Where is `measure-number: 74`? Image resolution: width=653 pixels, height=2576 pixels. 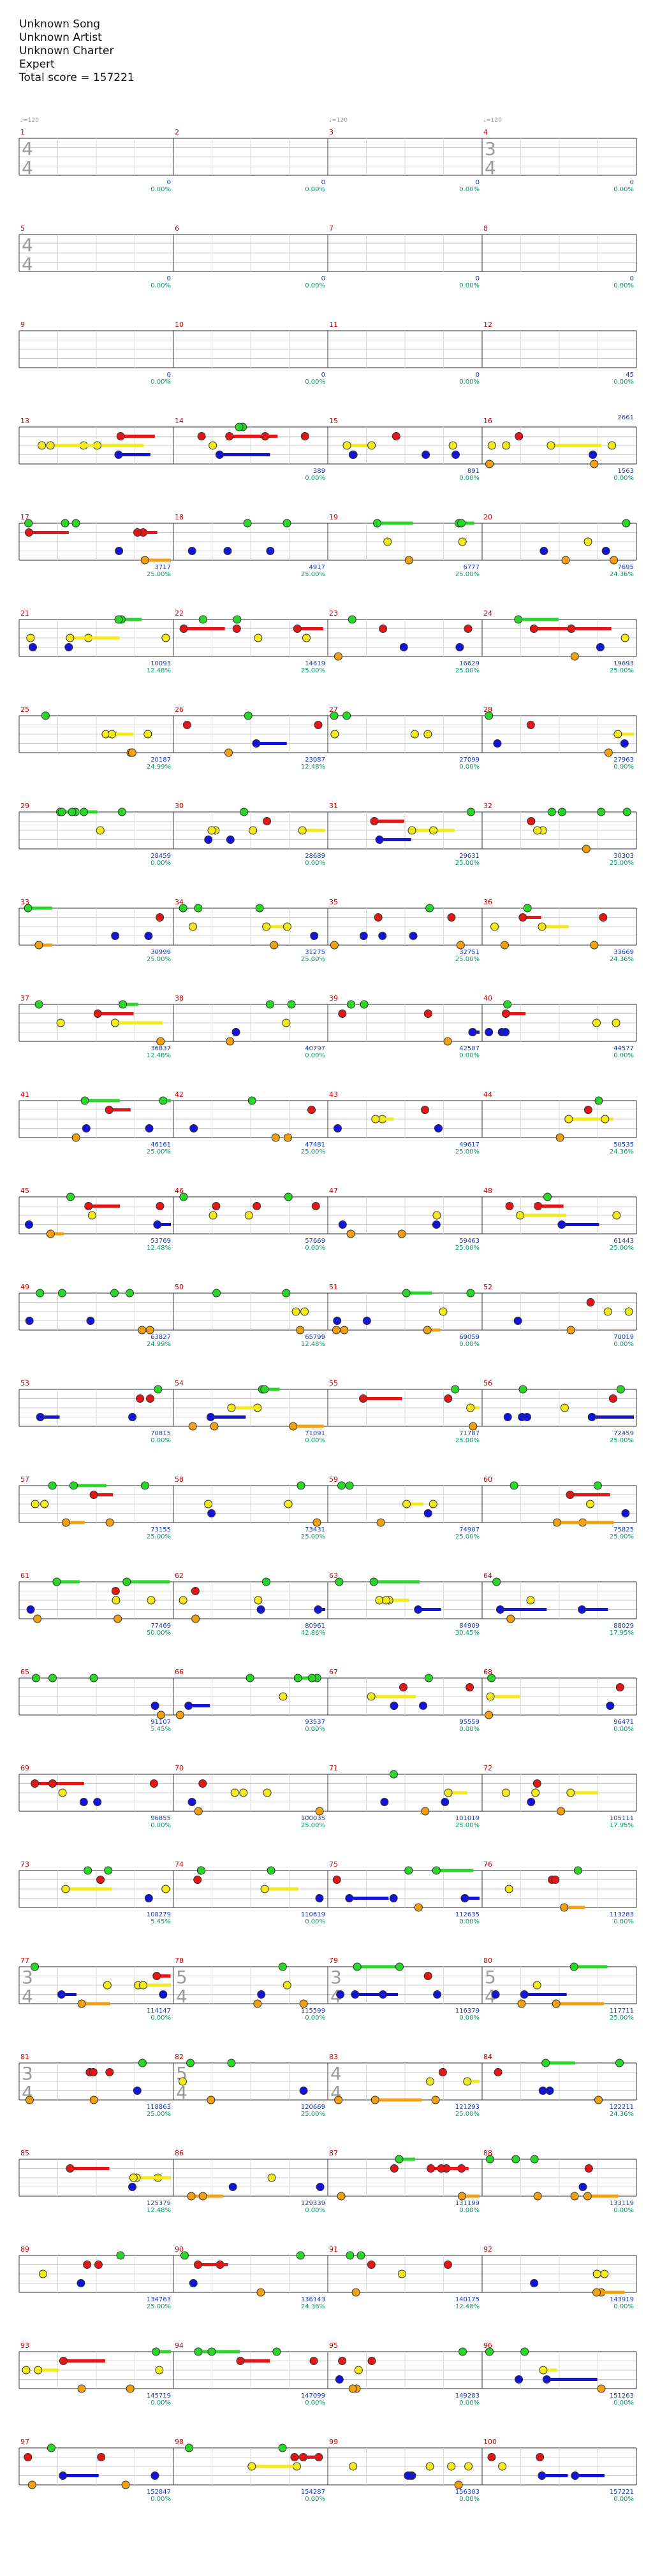 measure-number: 74 is located at coordinates (179, 1864).